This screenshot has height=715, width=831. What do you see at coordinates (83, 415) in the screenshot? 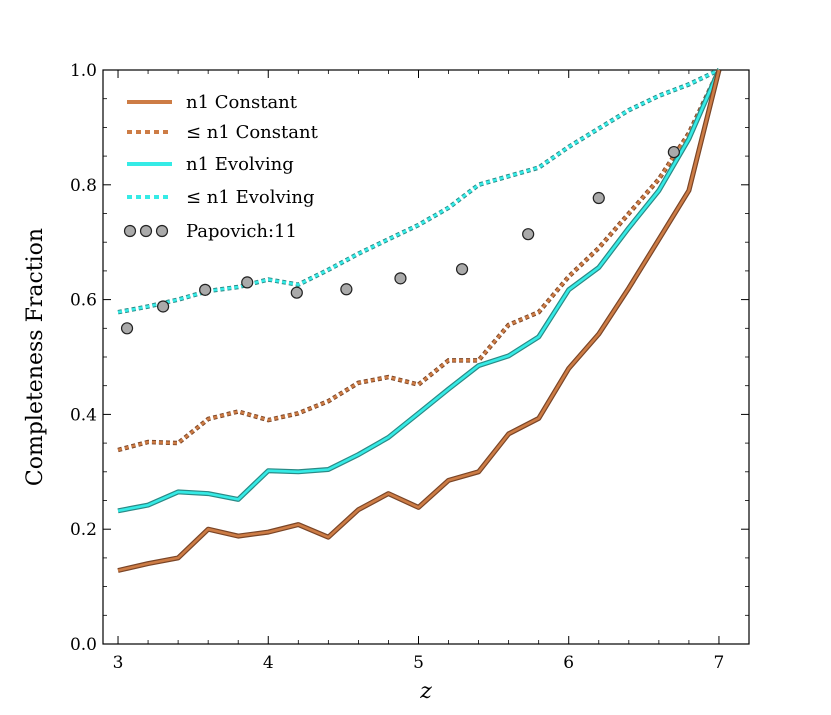
I see `y-tick-label: 0.4` at bounding box center [83, 415].